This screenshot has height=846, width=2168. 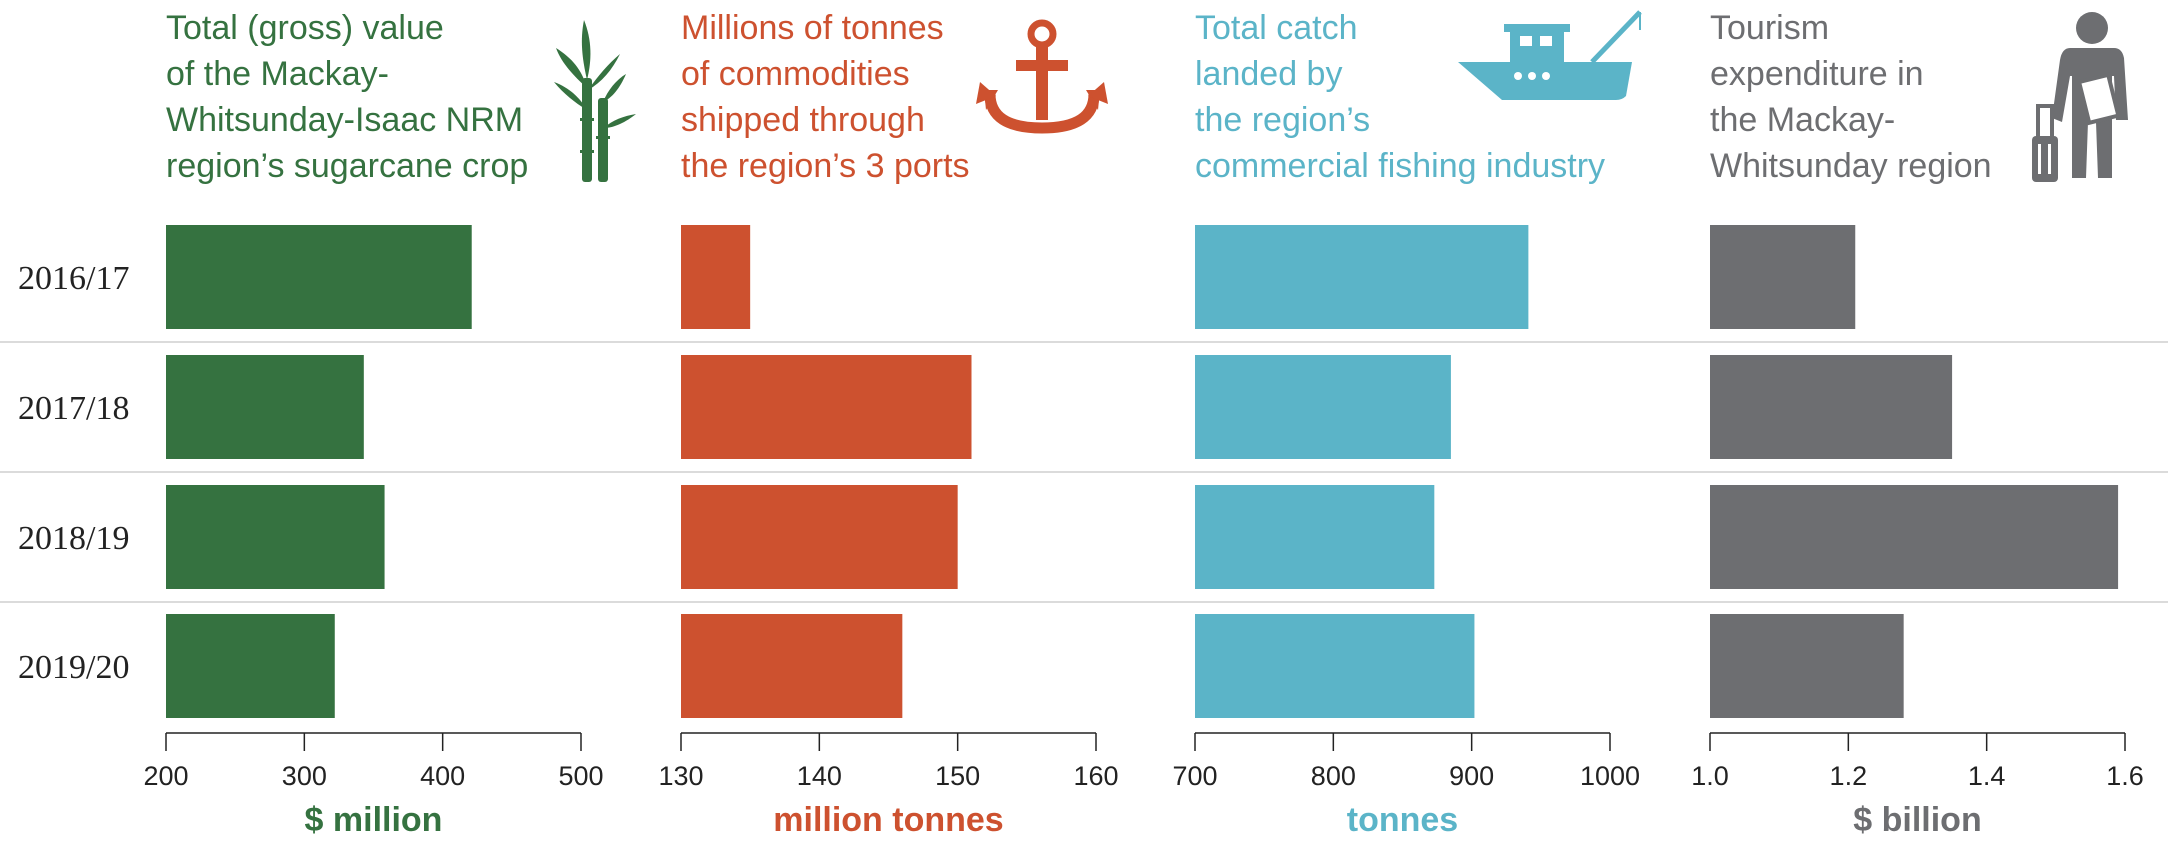 I want to click on year-labels: 2016/17 2017/18 2018/19 2019/20, so click(x=73, y=473).